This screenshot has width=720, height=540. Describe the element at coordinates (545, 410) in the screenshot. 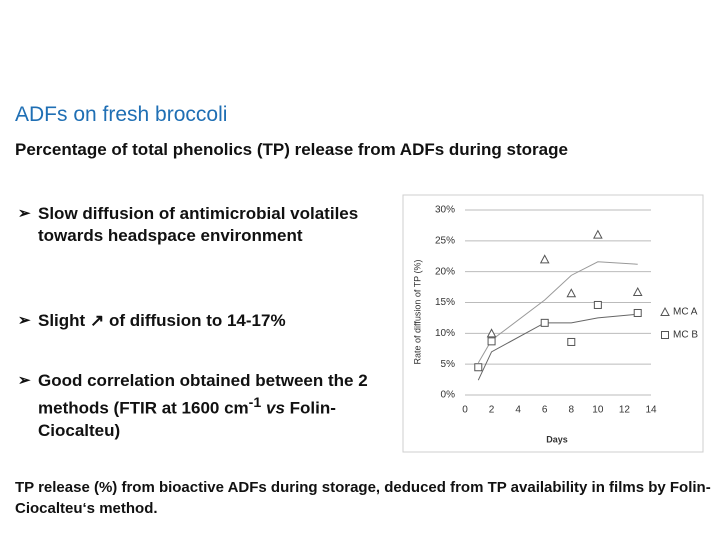

I see `x-tick-label: 6` at that location.